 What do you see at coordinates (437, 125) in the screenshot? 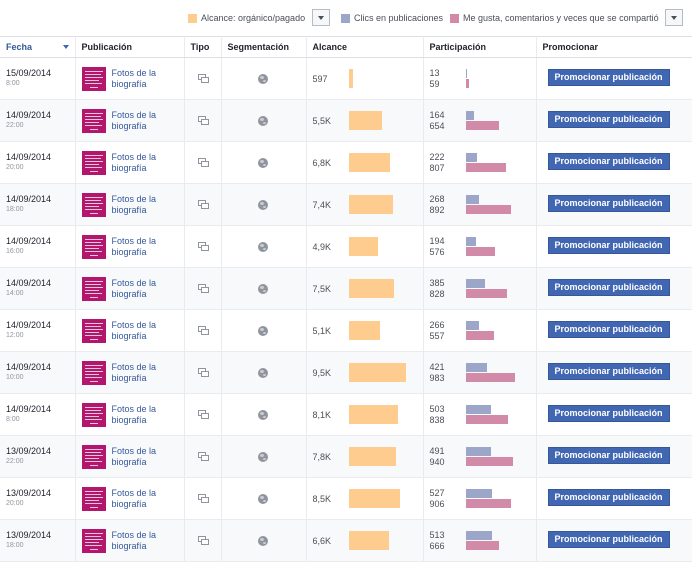
I see `likes-value: 654` at bounding box center [437, 125].